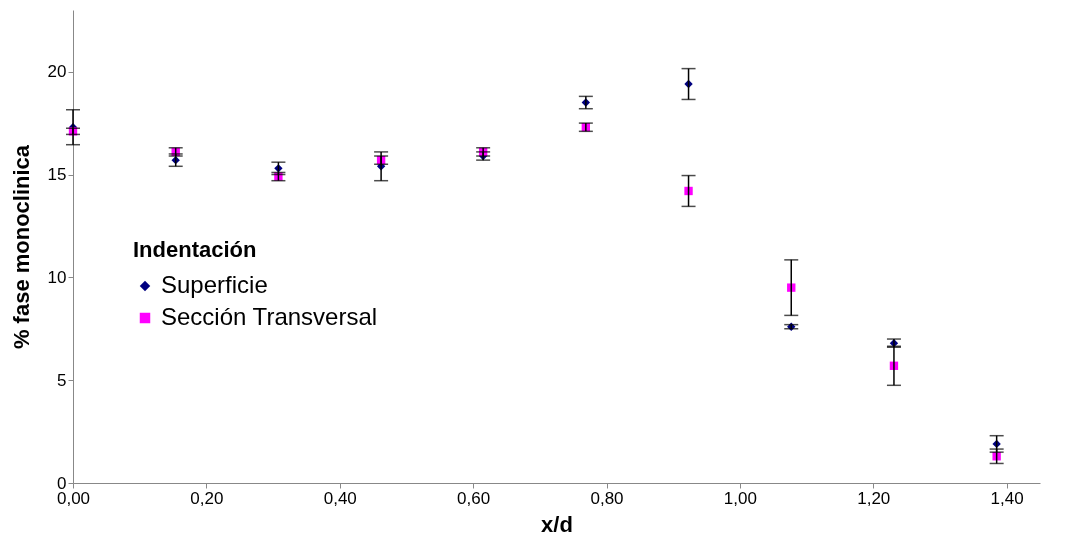 The height and width of the screenshot is (550, 1066). I want to click on x-tick-label: 1,20, so click(874, 498).